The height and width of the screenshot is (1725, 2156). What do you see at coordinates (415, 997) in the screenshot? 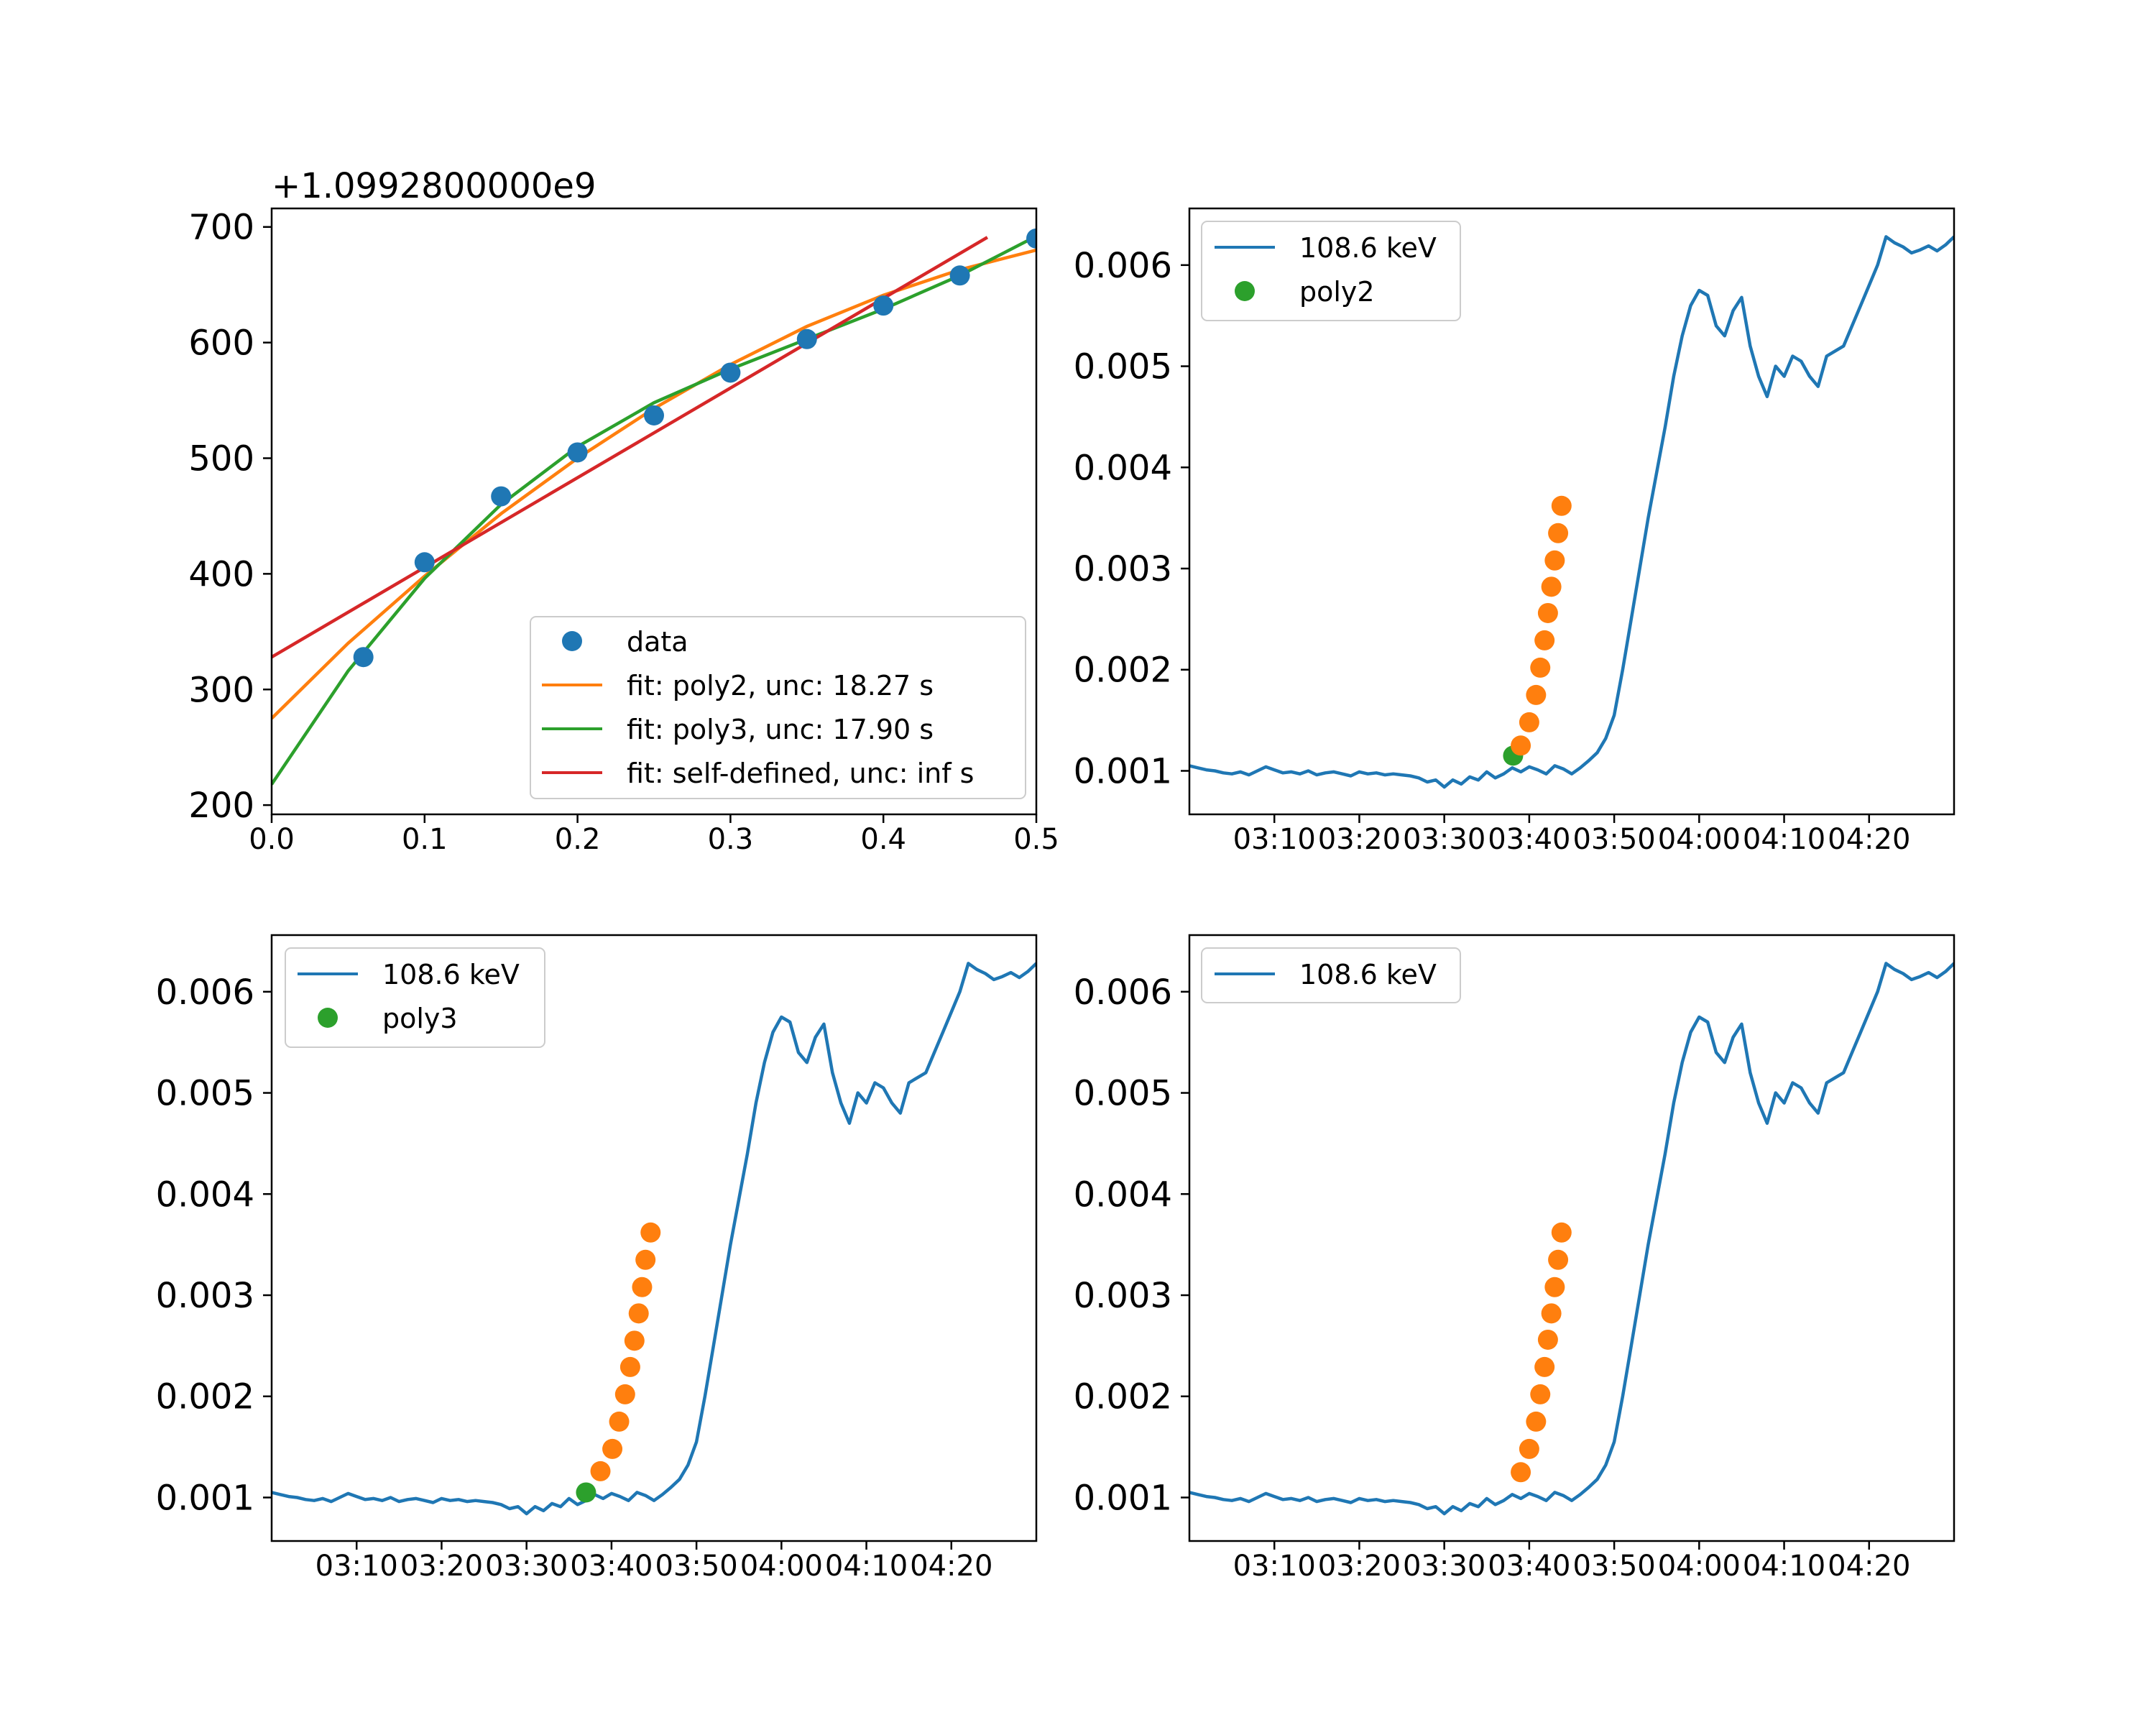
I see `legend-ts-poly3: 108.6 keV poly3` at bounding box center [415, 997].